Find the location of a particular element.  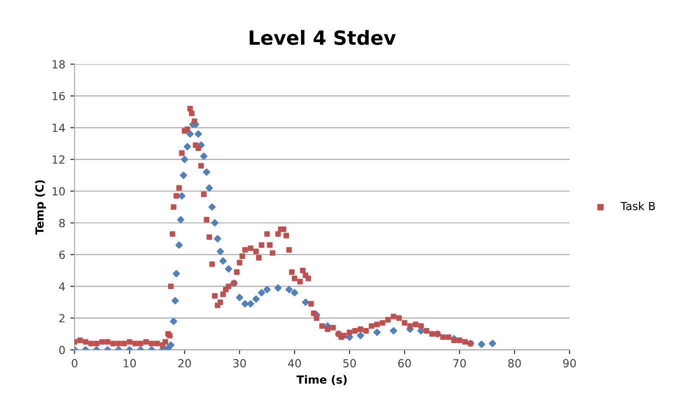

y-tick-label: 12 is located at coordinates (58, 159).